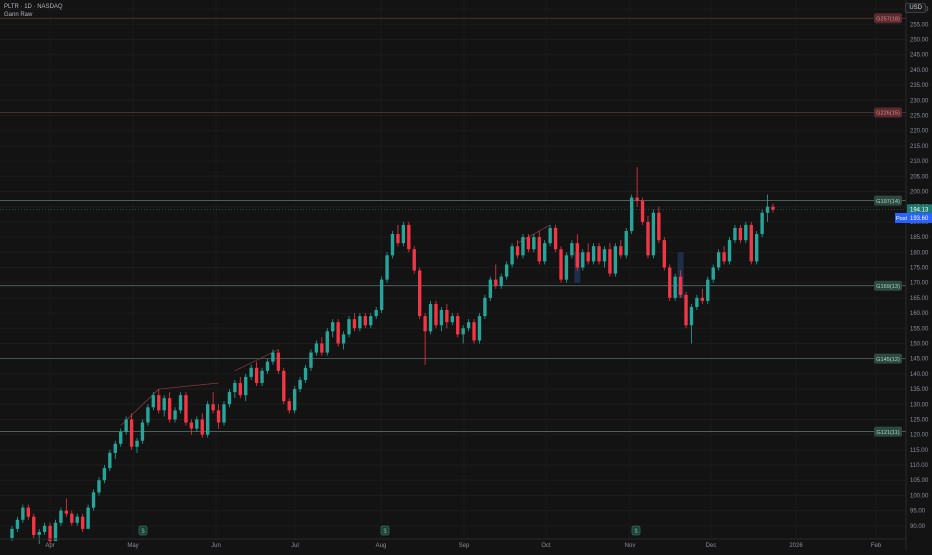 The height and width of the screenshot is (555, 932). What do you see at coordinates (915, 8) in the screenshot?
I see `currency-selector: USD` at bounding box center [915, 8].